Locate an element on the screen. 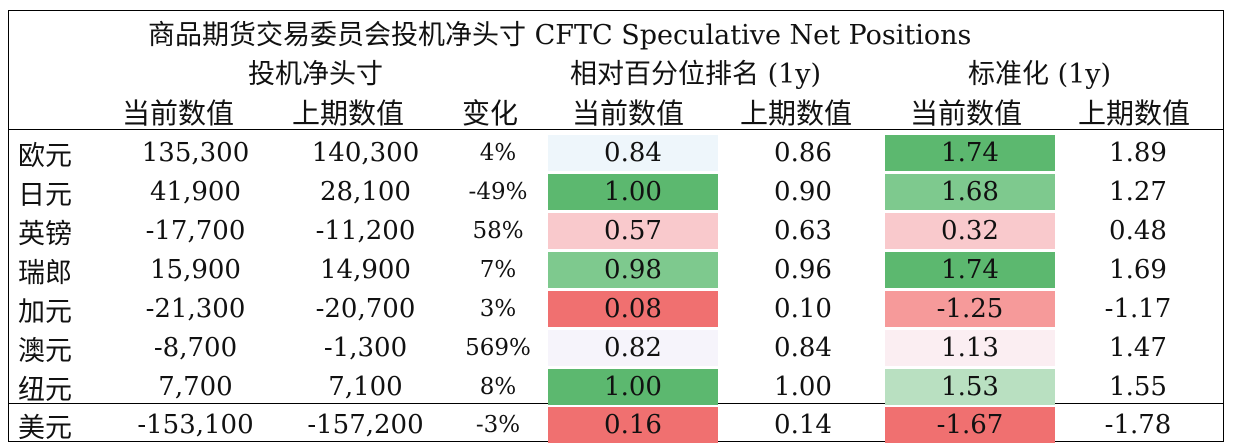 This screenshot has height=447, width=1233. std-current-value: 1.68 is located at coordinates (970, 192).